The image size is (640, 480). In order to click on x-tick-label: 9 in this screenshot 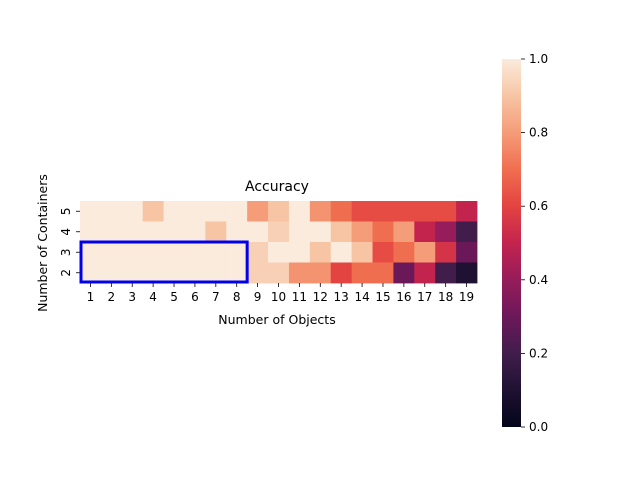, I will do `click(258, 297)`.